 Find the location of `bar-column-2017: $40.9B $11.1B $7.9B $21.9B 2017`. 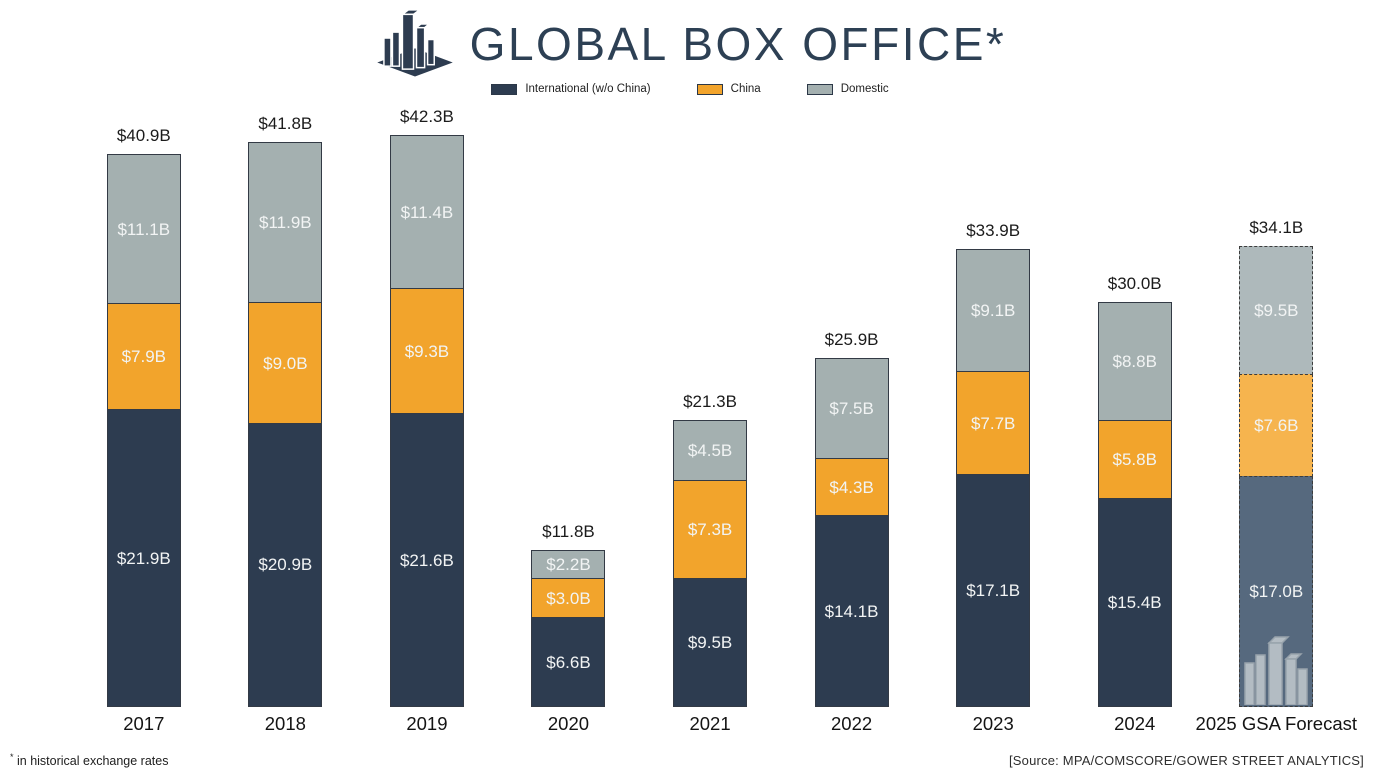

bar-column-2017: $40.9B $11.1B $7.9B $21.9B 2017 is located at coordinates (144, 367).